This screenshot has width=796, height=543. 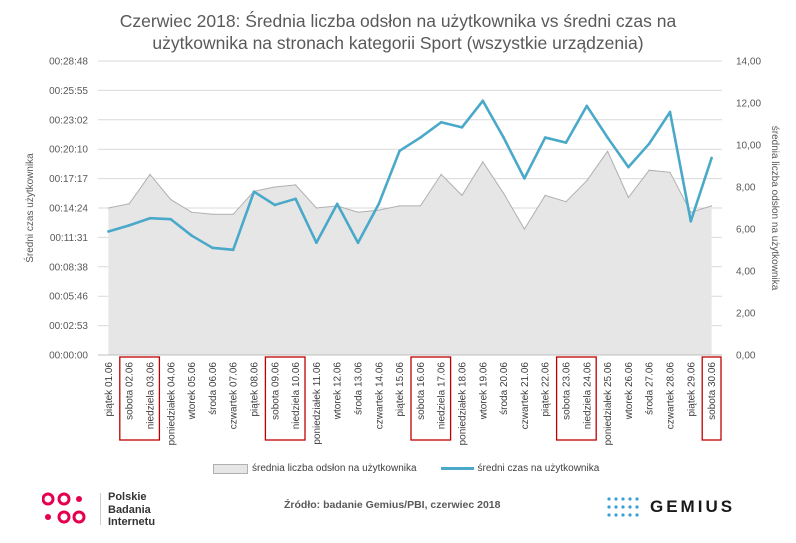 I want to click on pbi-logo-line-1: Polskie, so click(x=127, y=497).